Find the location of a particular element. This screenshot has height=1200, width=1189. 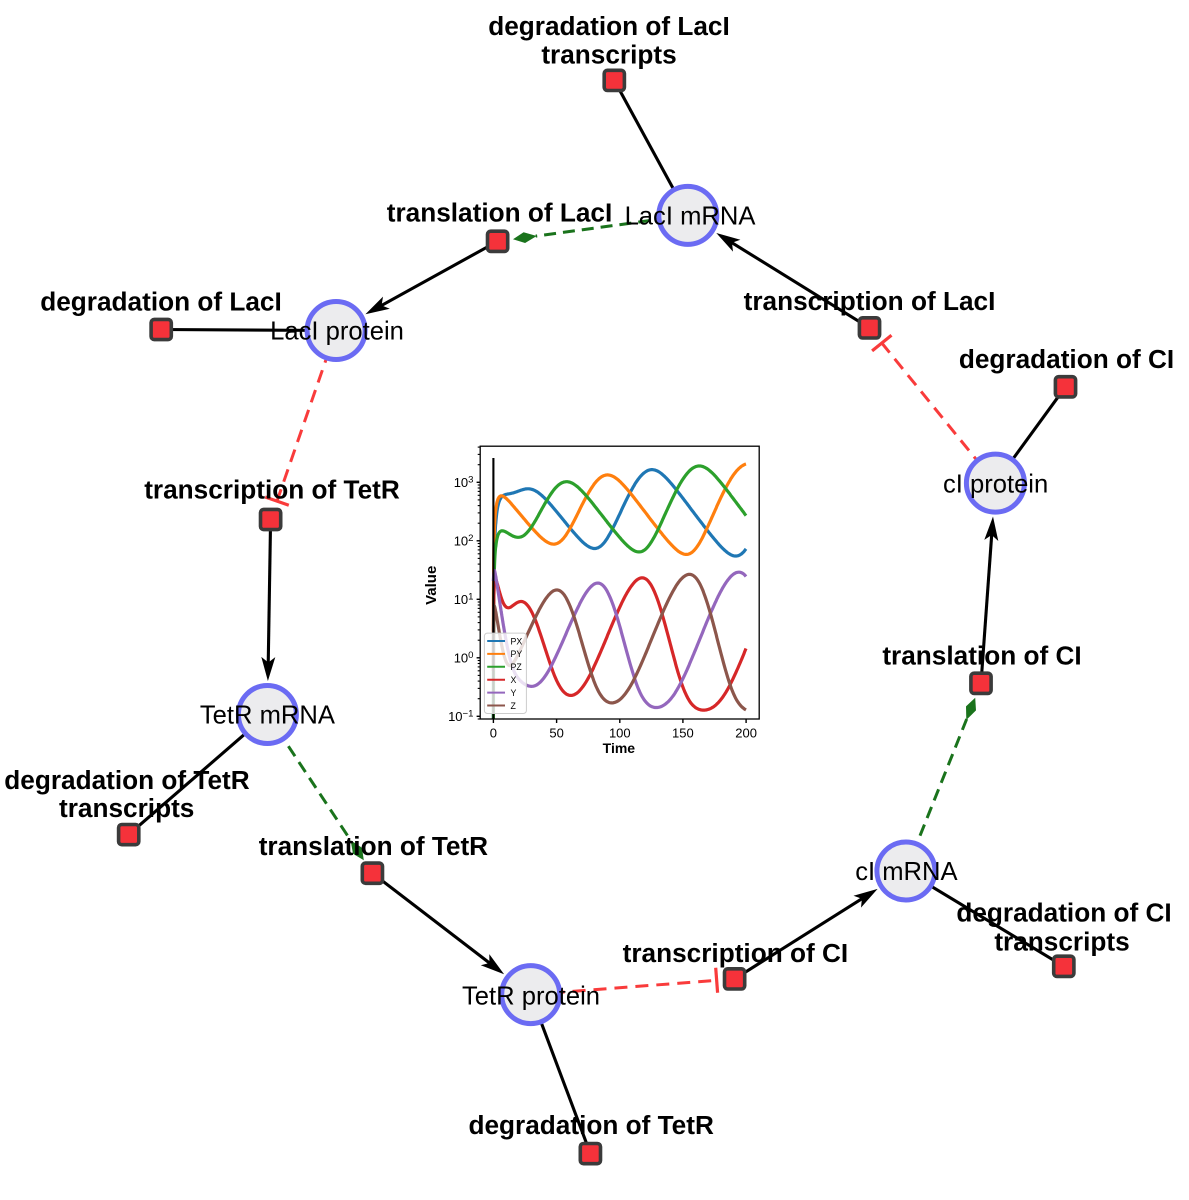

svg-text: X is located at coordinates (514, 680).